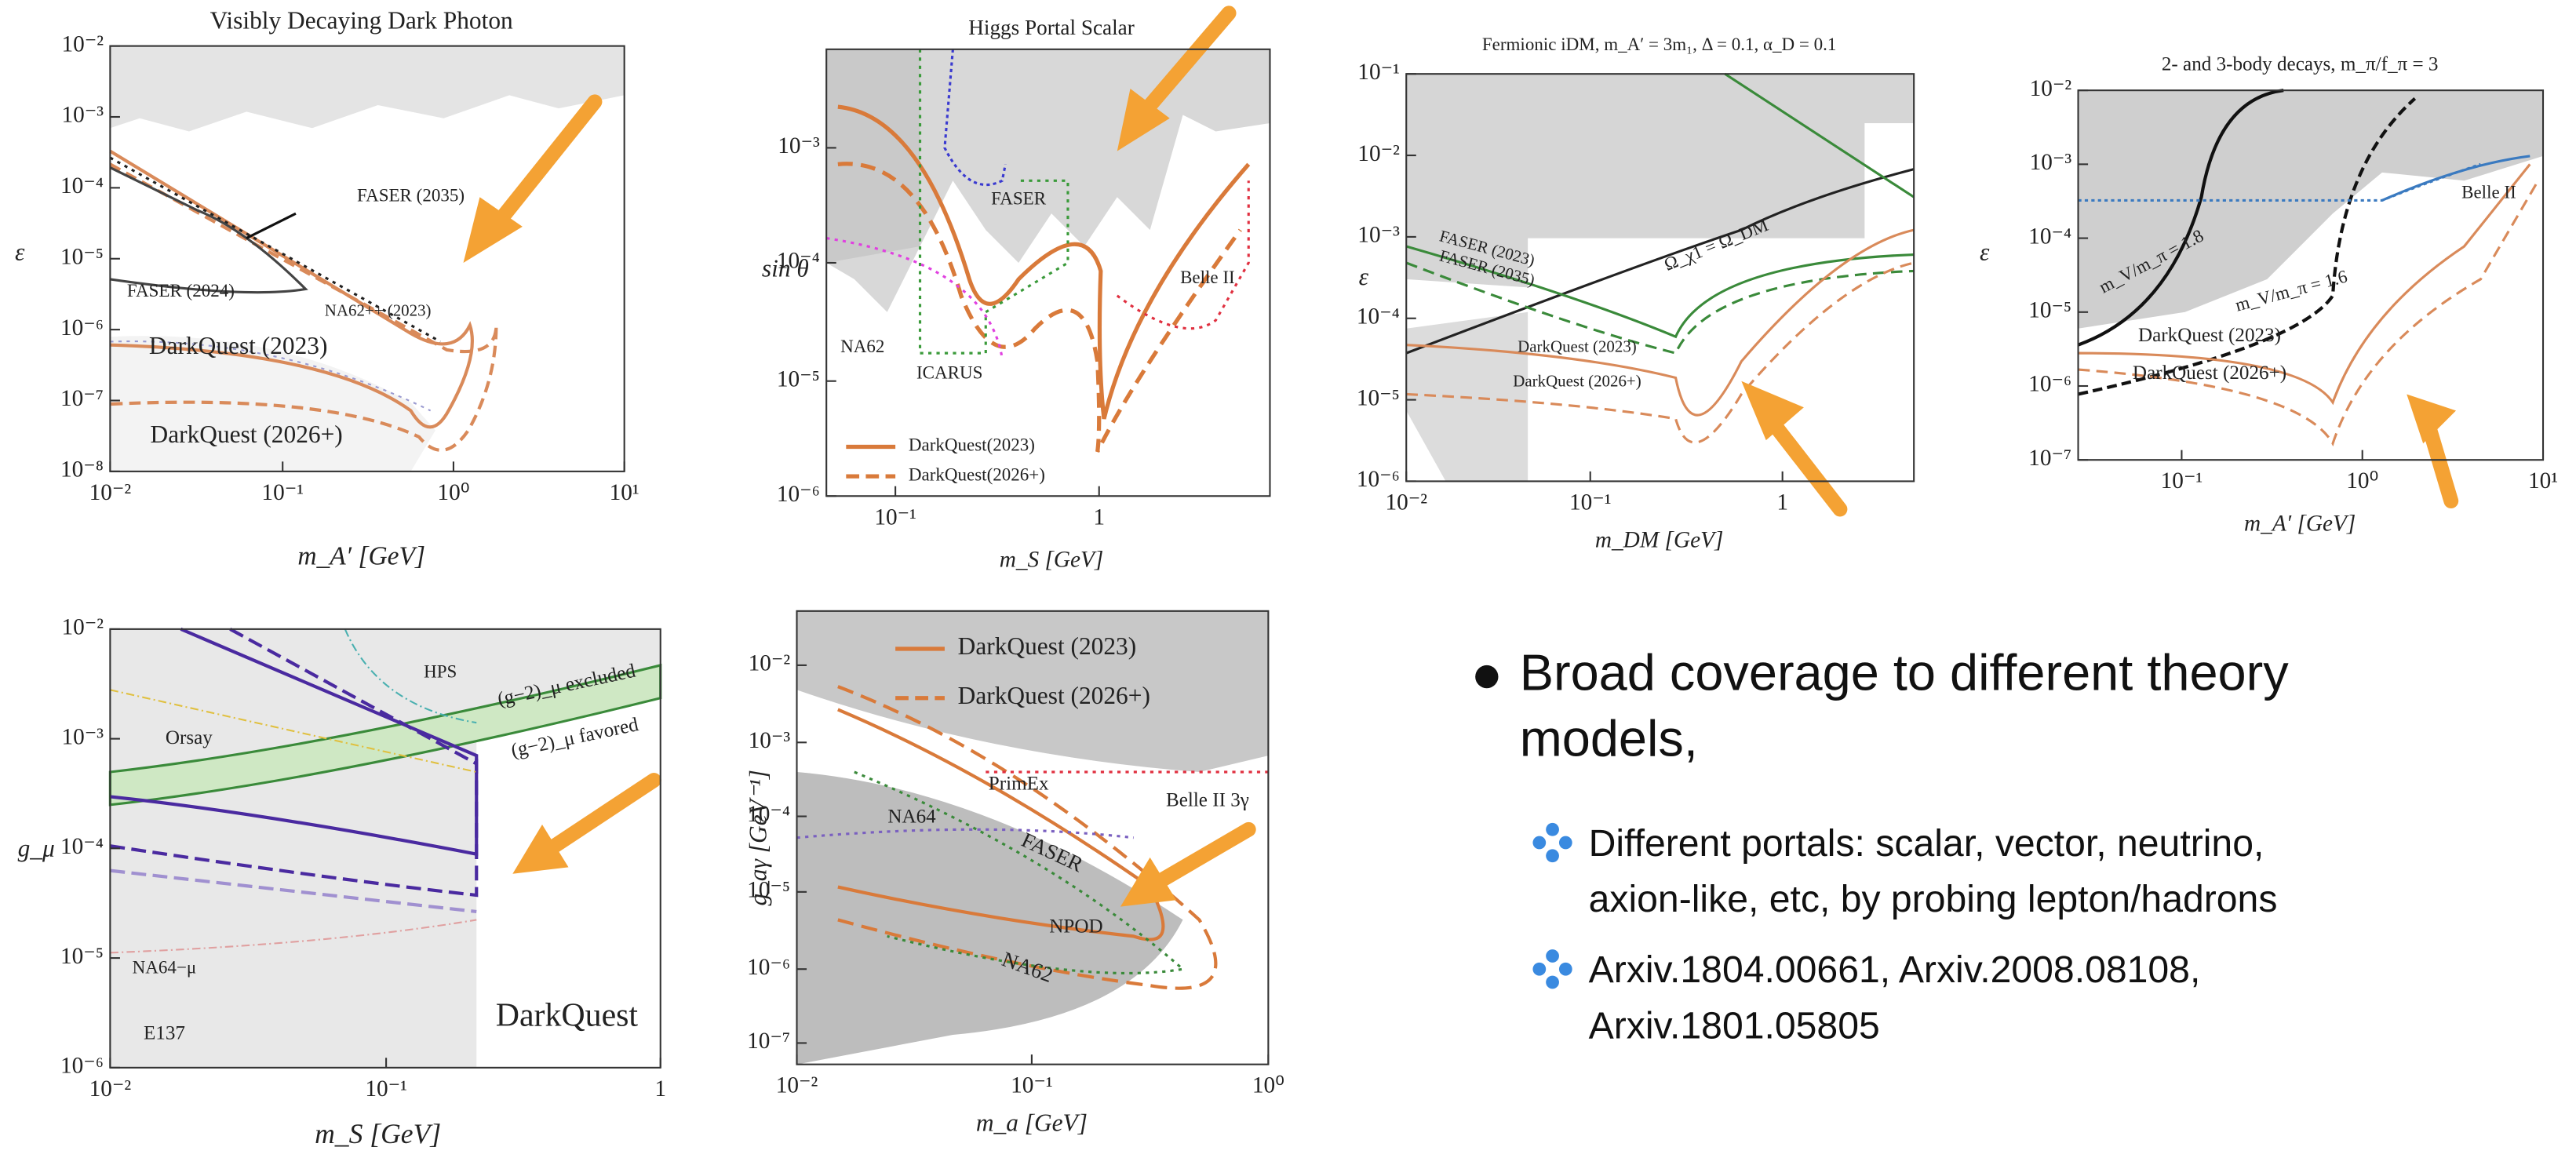 The width and height of the screenshot is (2576, 1158). I want to click on y-axis-label: sin θ, so click(785, 268).